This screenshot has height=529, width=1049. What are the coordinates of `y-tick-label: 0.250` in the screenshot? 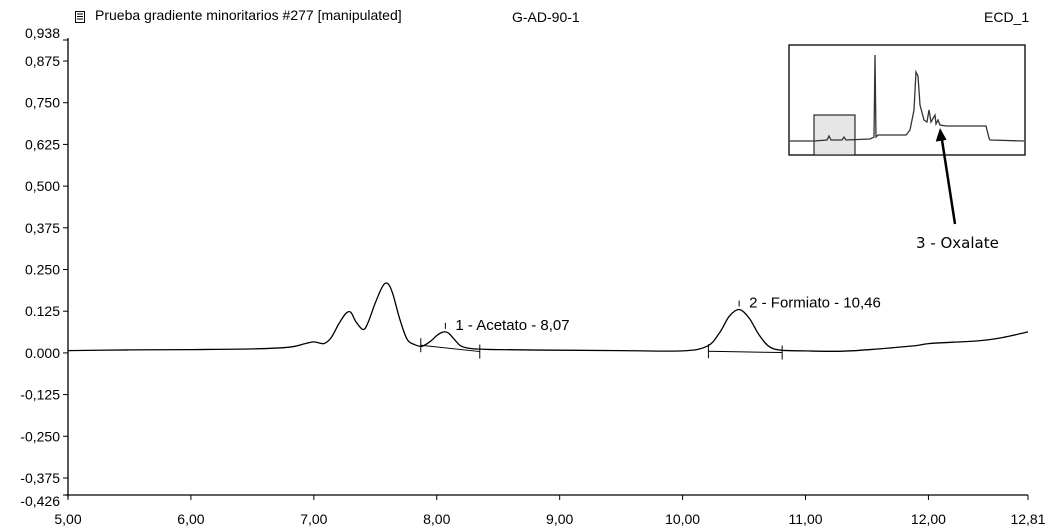 It's located at (42, 270).